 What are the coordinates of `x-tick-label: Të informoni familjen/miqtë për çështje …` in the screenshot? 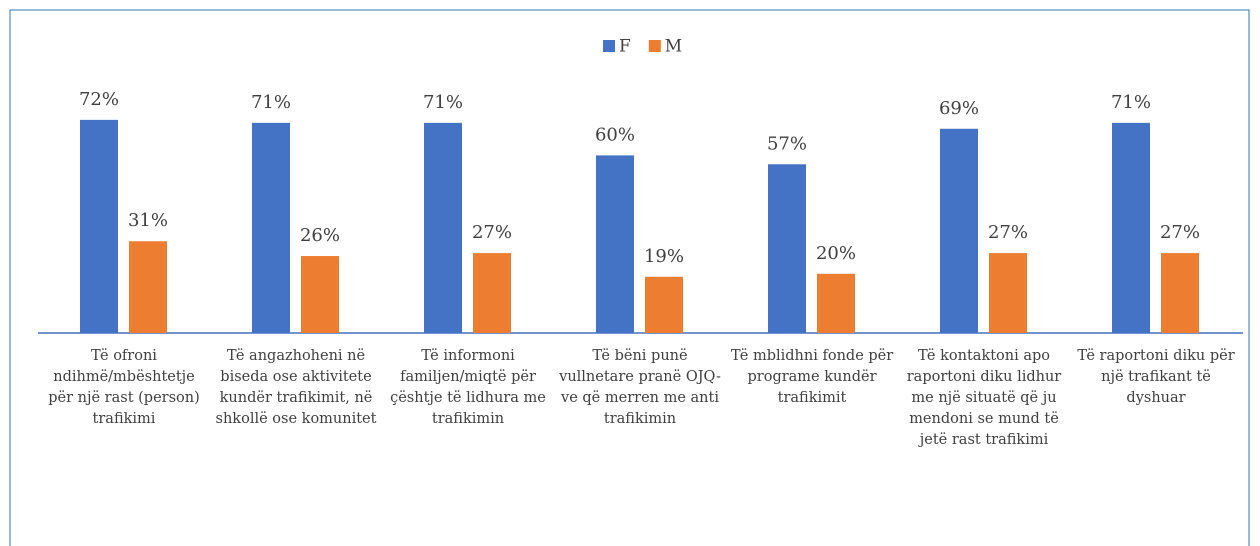 It's located at (468, 387).